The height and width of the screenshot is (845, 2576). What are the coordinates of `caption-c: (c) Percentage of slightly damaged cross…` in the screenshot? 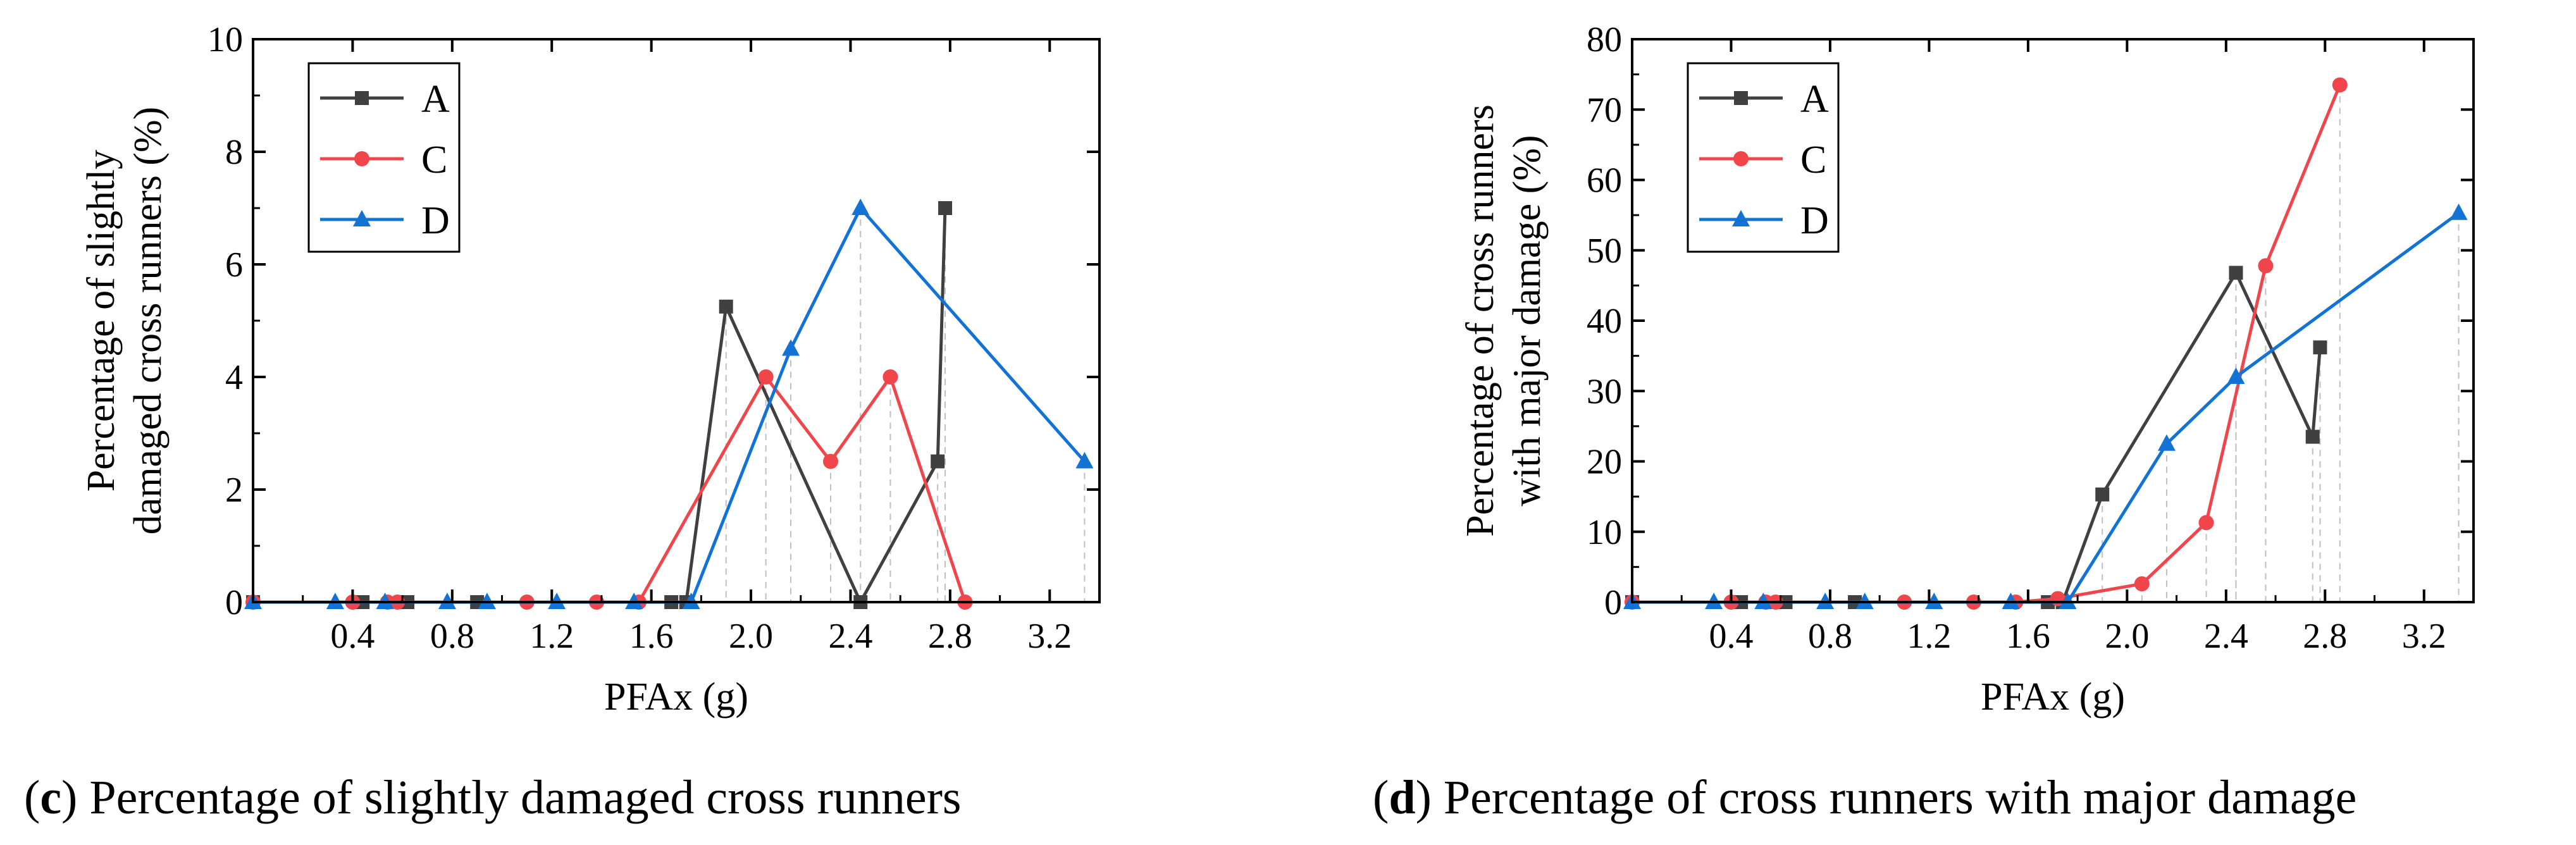 It's located at (493, 797).